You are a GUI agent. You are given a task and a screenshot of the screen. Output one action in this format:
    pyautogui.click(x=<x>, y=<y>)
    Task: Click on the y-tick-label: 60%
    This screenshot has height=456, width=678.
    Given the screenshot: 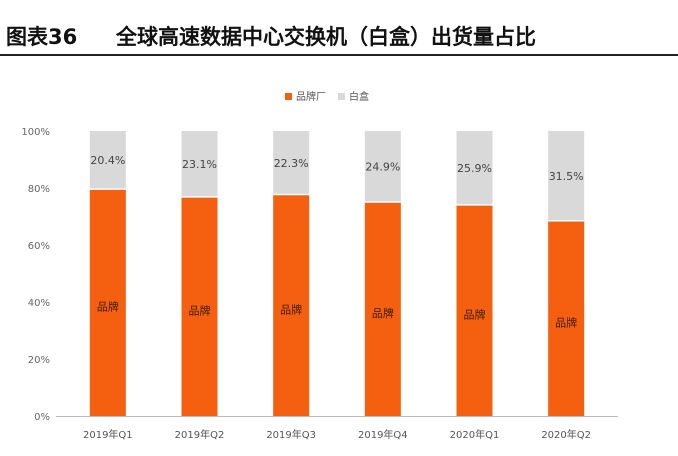 What is the action you would take?
    pyautogui.click(x=39, y=246)
    